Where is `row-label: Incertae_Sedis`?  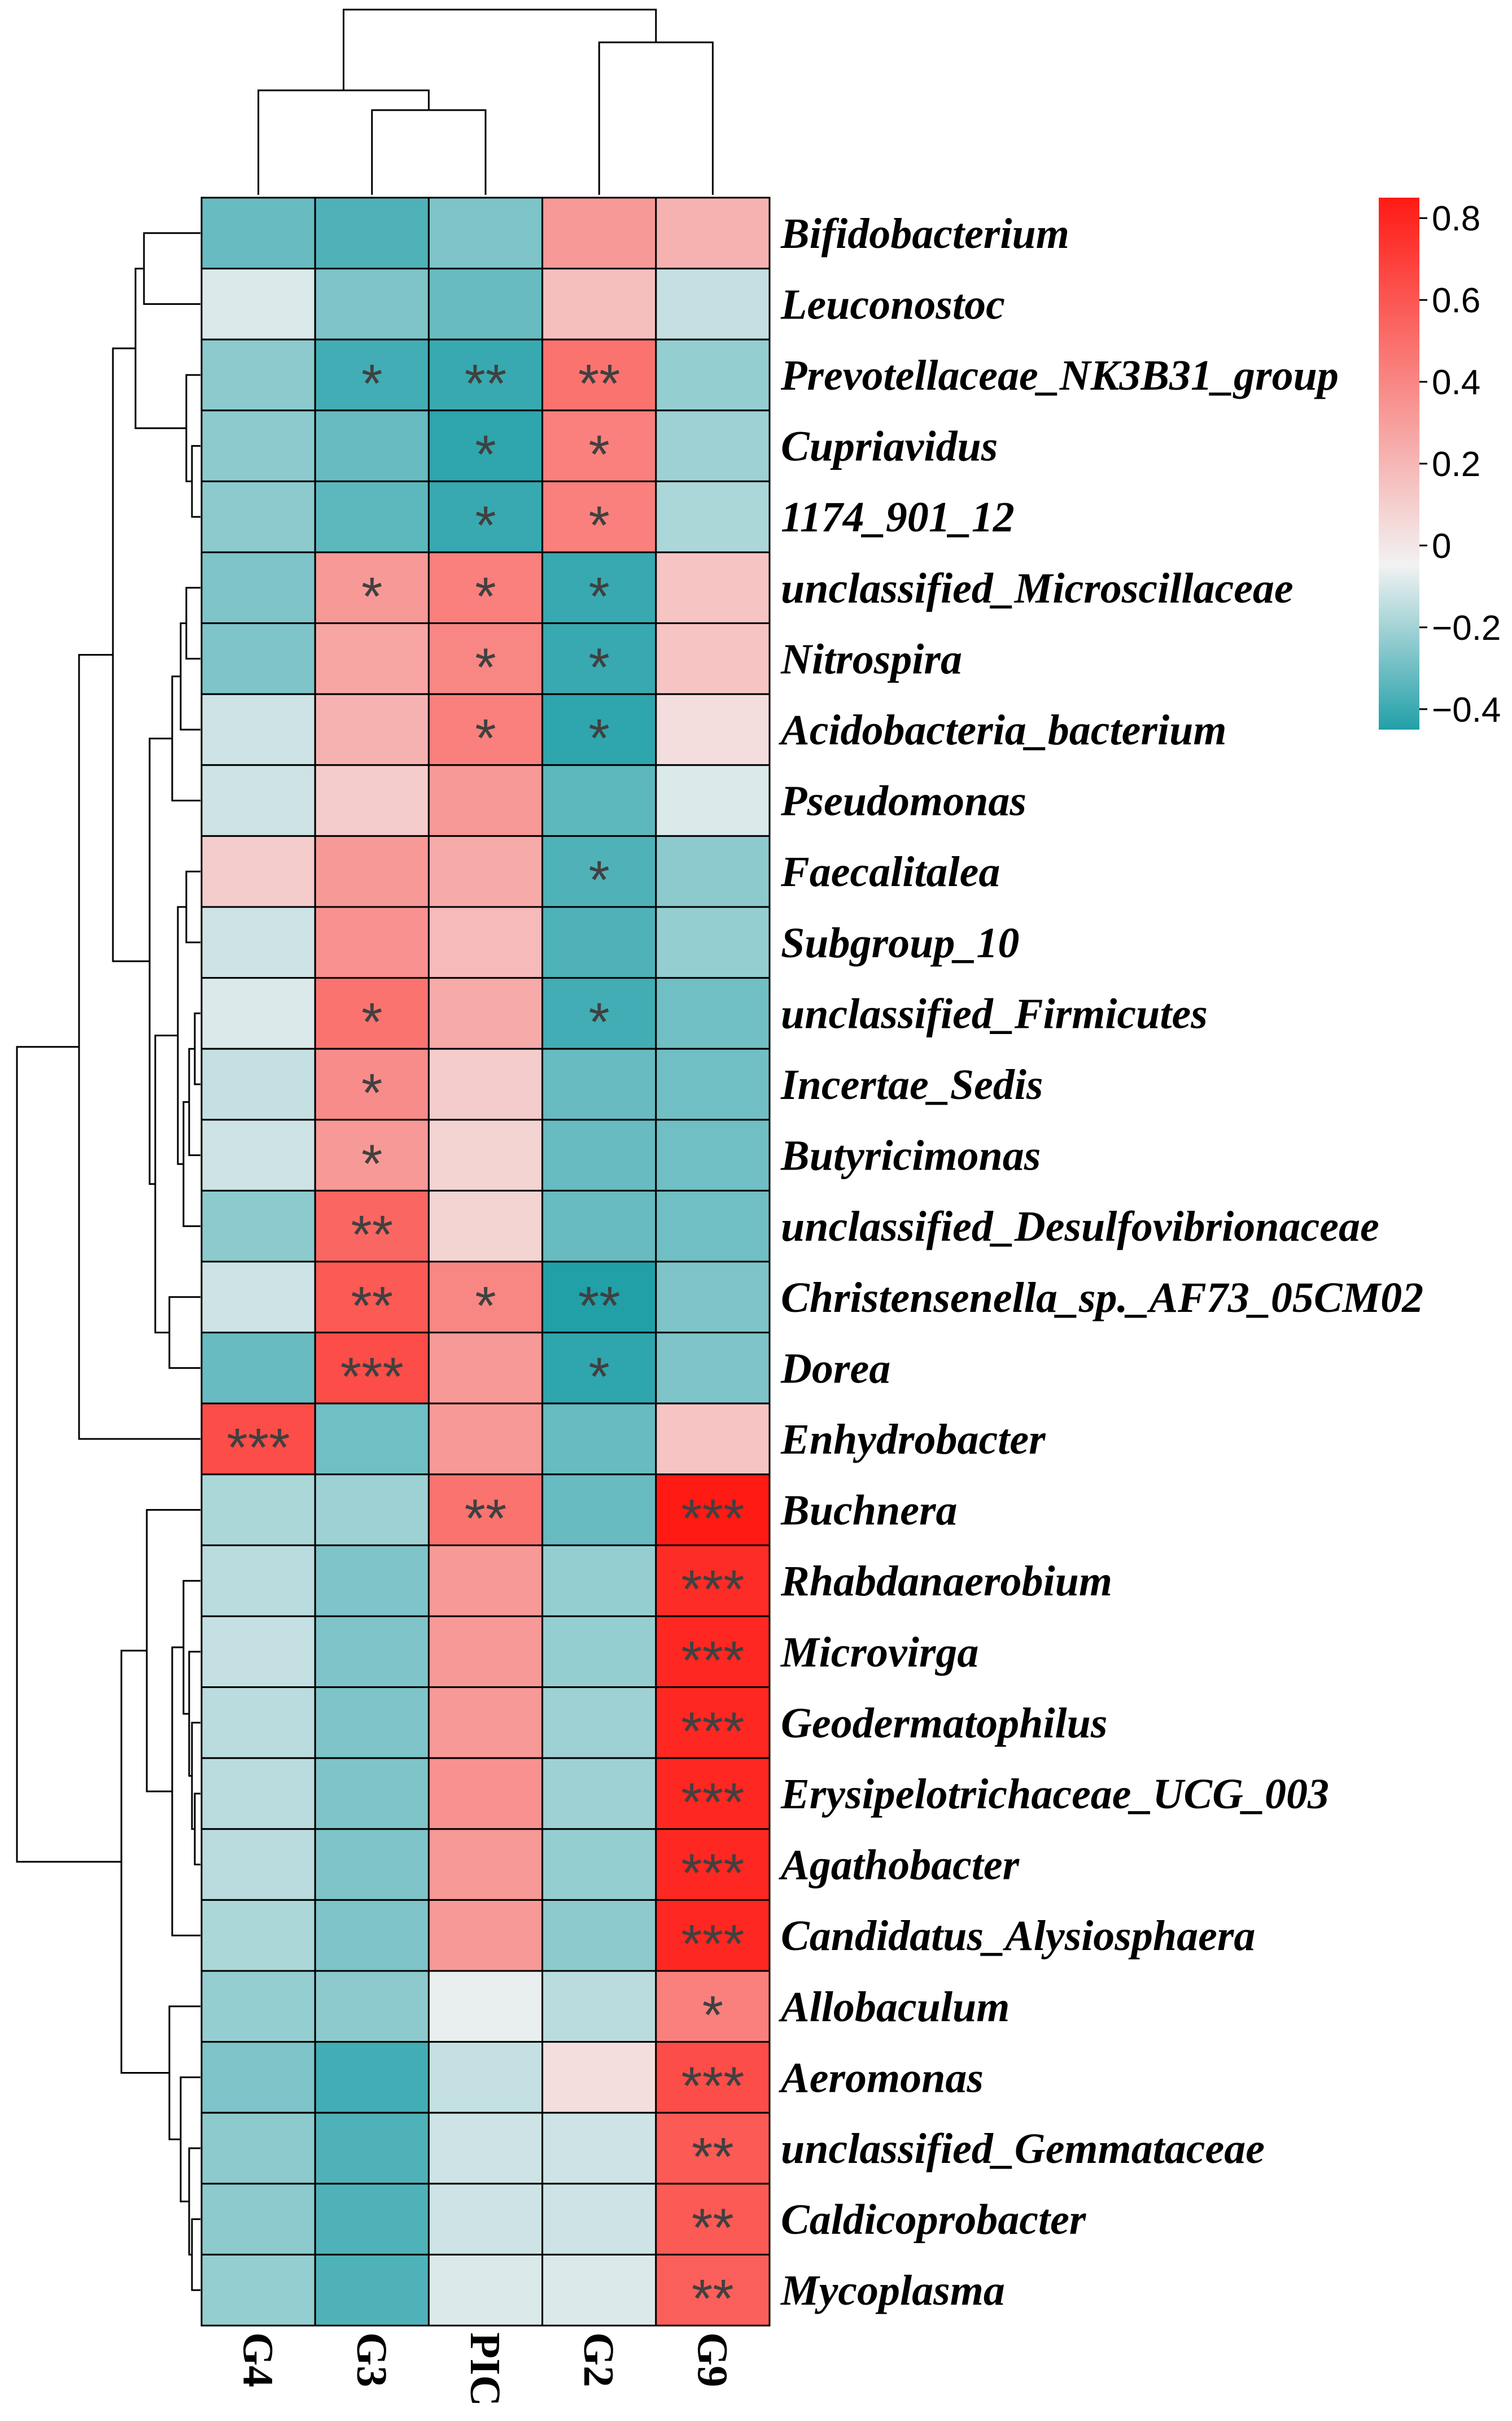 row-label: Incertae_Sedis is located at coordinates (912, 1085).